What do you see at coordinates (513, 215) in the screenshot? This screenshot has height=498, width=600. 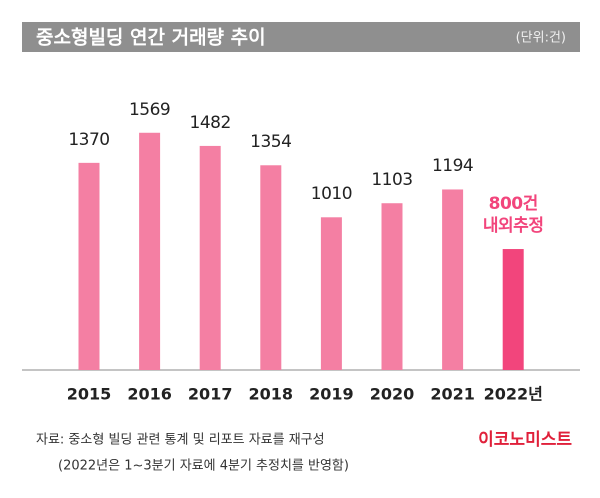 I see `value-label: 800건 내외추정` at bounding box center [513, 215].